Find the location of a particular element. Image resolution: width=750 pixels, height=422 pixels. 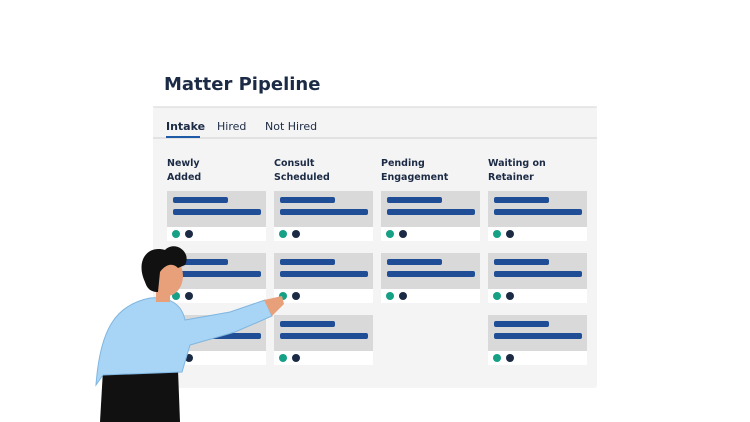

column-header-line: Waiting on is located at coordinates (517, 163).